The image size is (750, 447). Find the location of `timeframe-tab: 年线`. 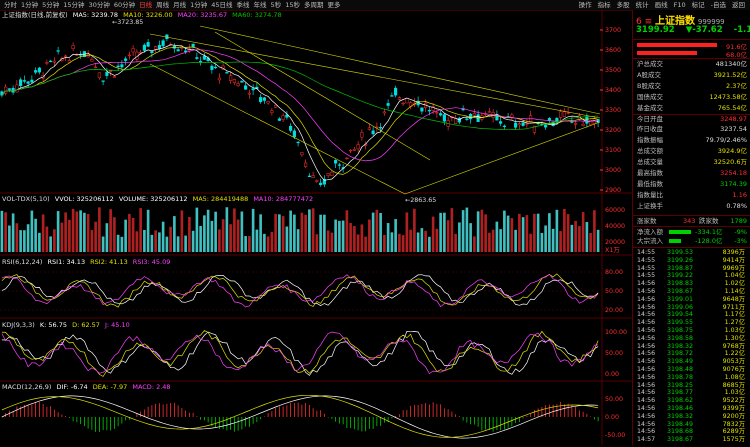

timeframe-tab: 年线 is located at coordinates (260, 5).